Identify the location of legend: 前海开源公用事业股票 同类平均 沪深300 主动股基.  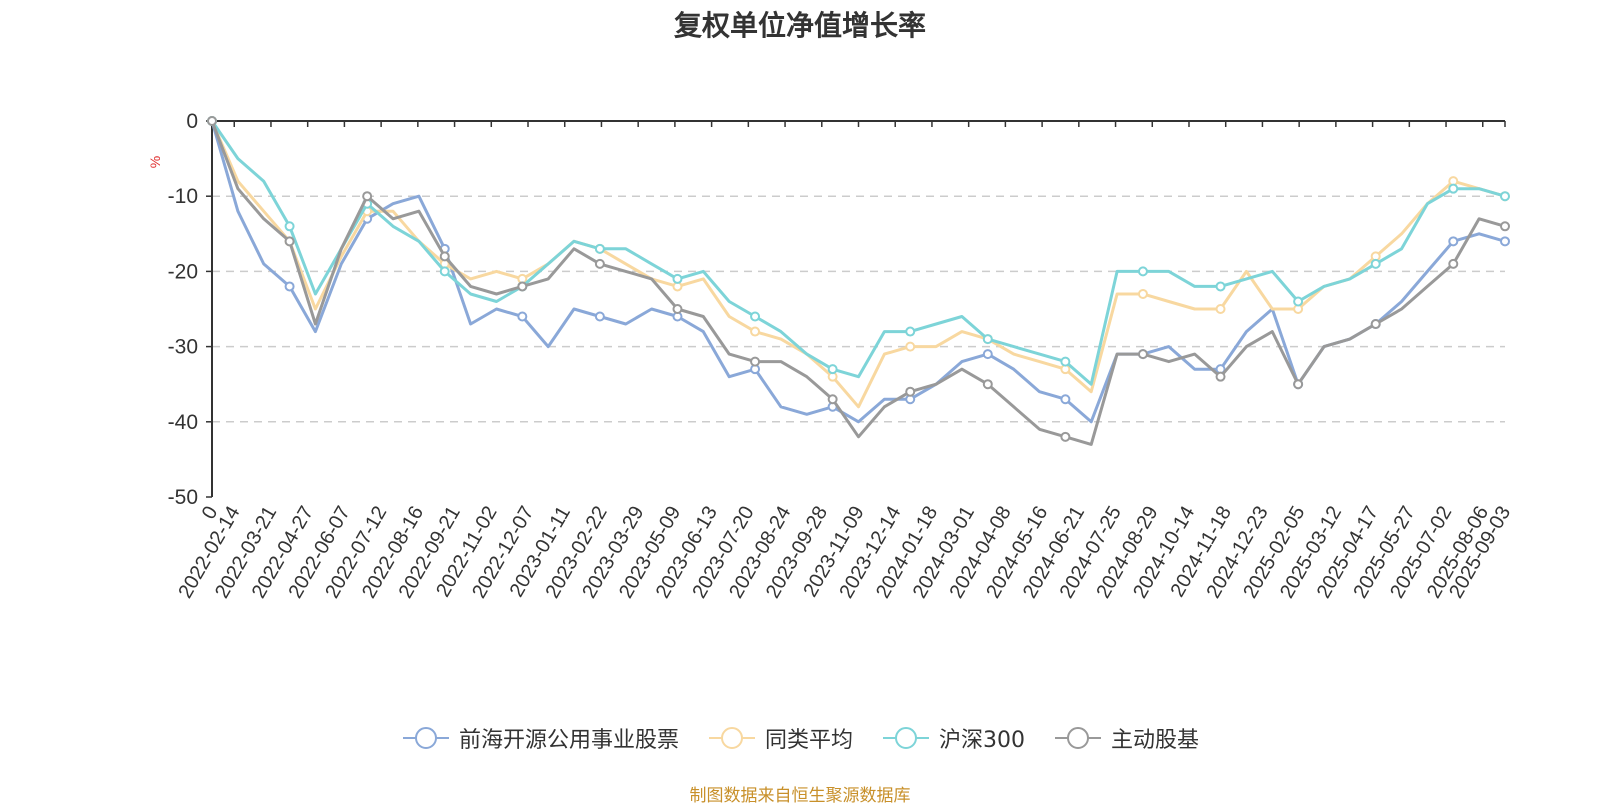
(800, 738).